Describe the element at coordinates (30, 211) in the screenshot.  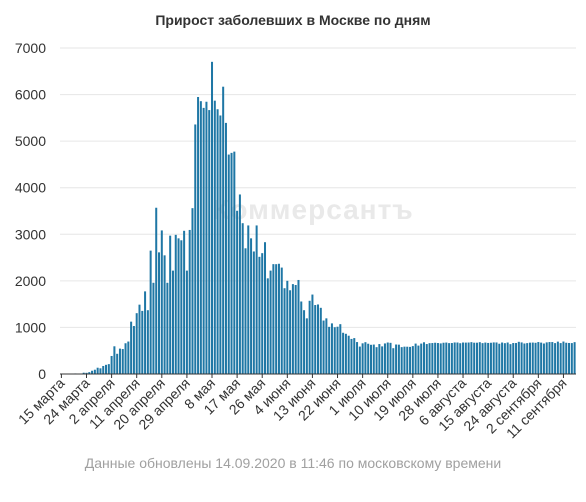
I see `y-tick-labels: 0 1000 2000 3000 4000 5000 6000 7000` at that location.